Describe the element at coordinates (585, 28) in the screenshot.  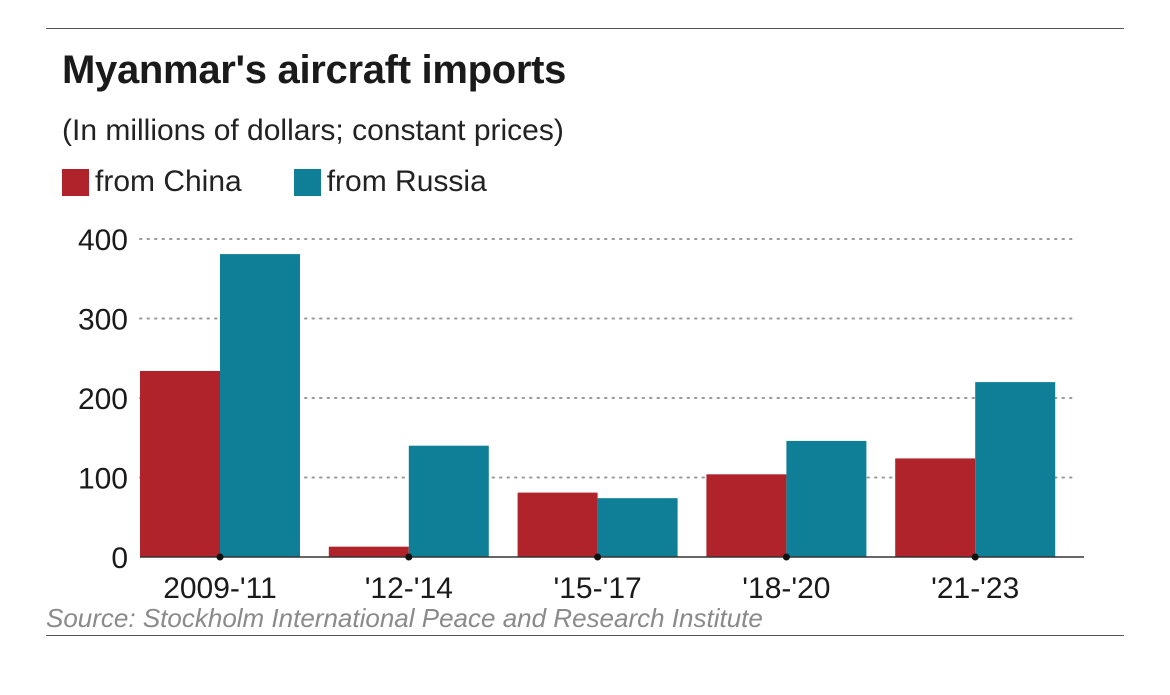
I see `top-rule` at that location.